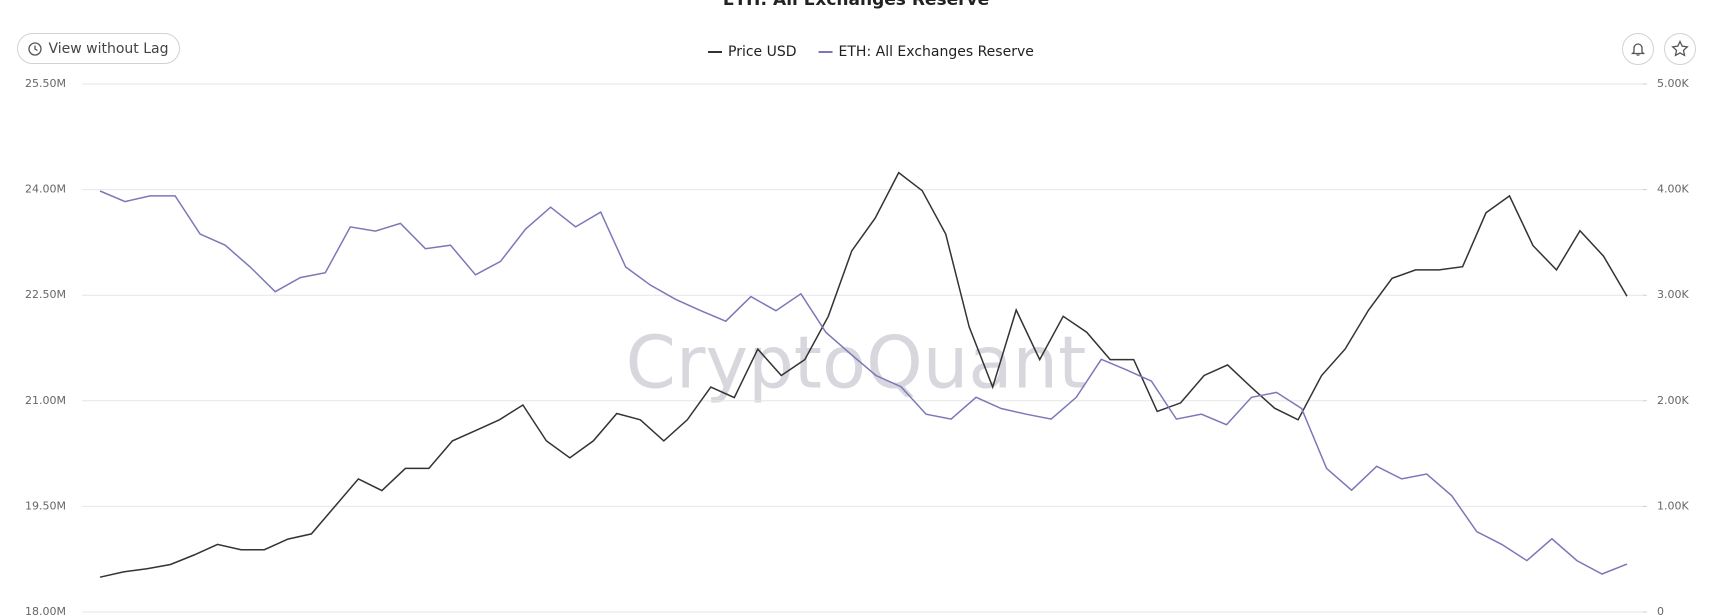  What do you see at coordinates (1673, 505) in the screenshot?
I see `y2-tick-label: 1.00K` at bounding box center [1673, 505].